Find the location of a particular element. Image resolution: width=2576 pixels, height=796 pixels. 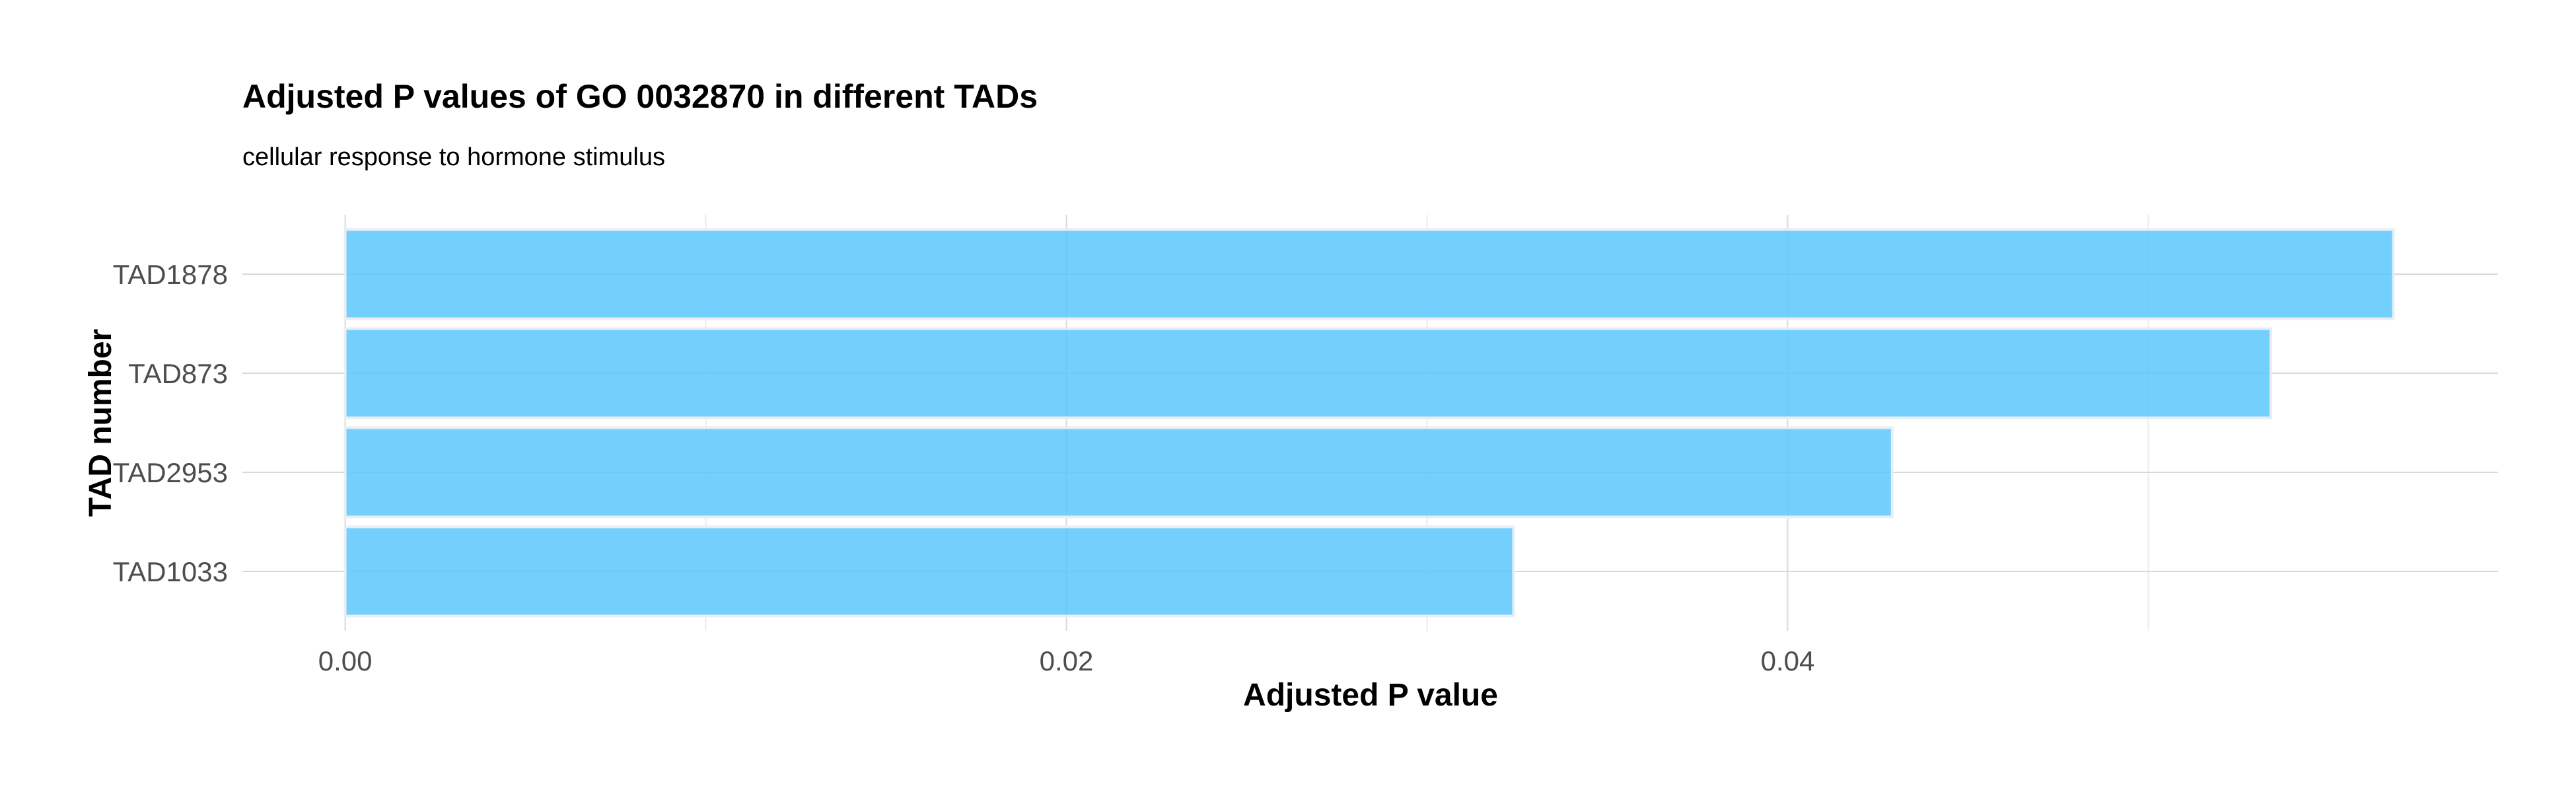

chart-subtitle: cellular response to hormone stimulus is located at coordinates (454, 157).